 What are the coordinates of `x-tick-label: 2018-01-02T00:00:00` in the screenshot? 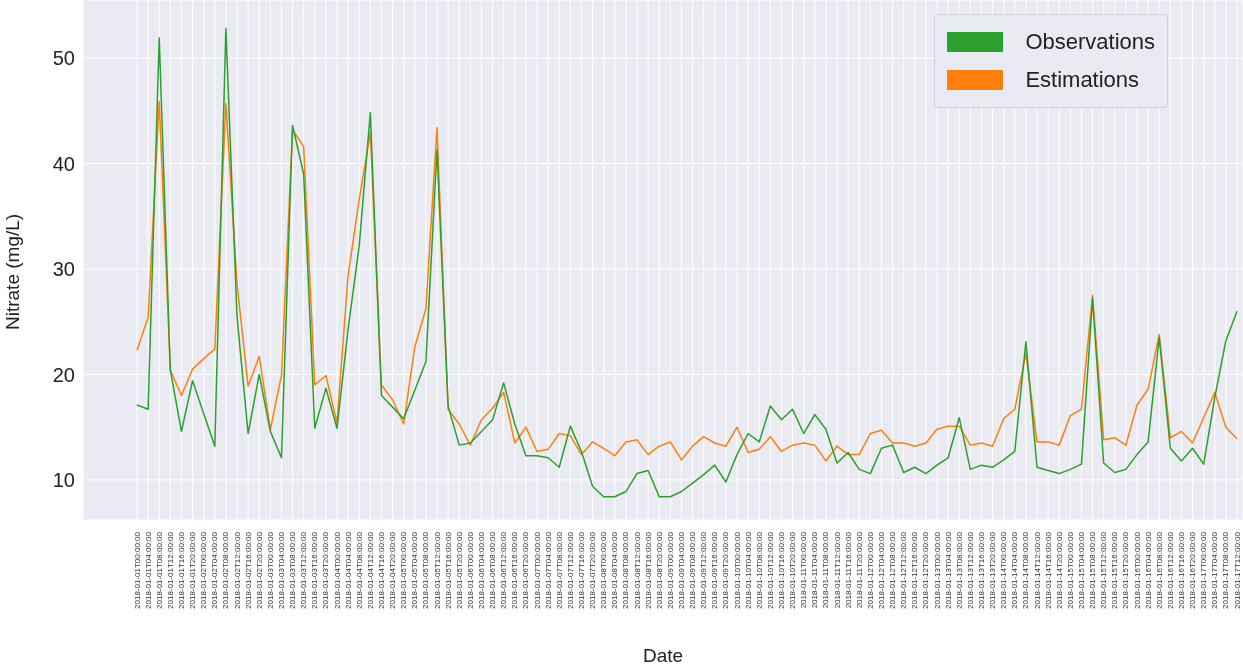 It's located at (204, 570).